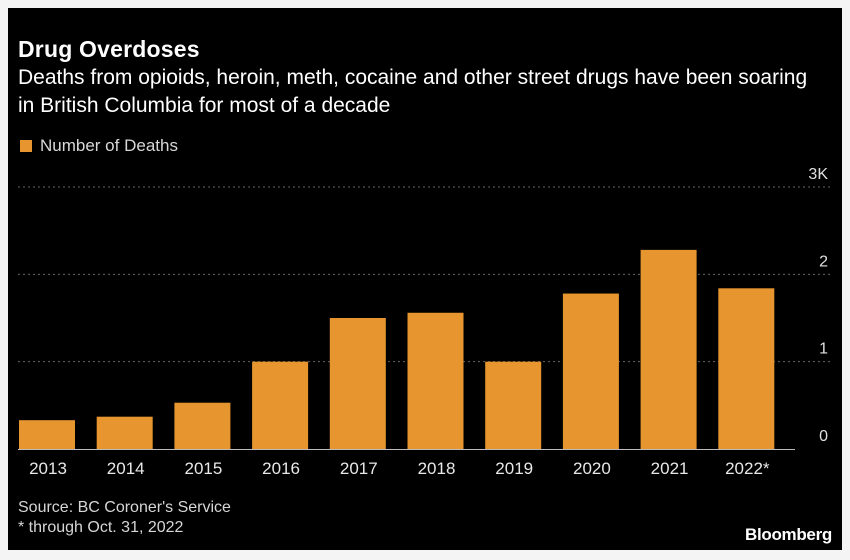 The width and height of the screenshot is (850, 560). What do you see at coordinates (202, 425) in the screenshot?
I see `bar-2015` at bounding box center [202, 425].